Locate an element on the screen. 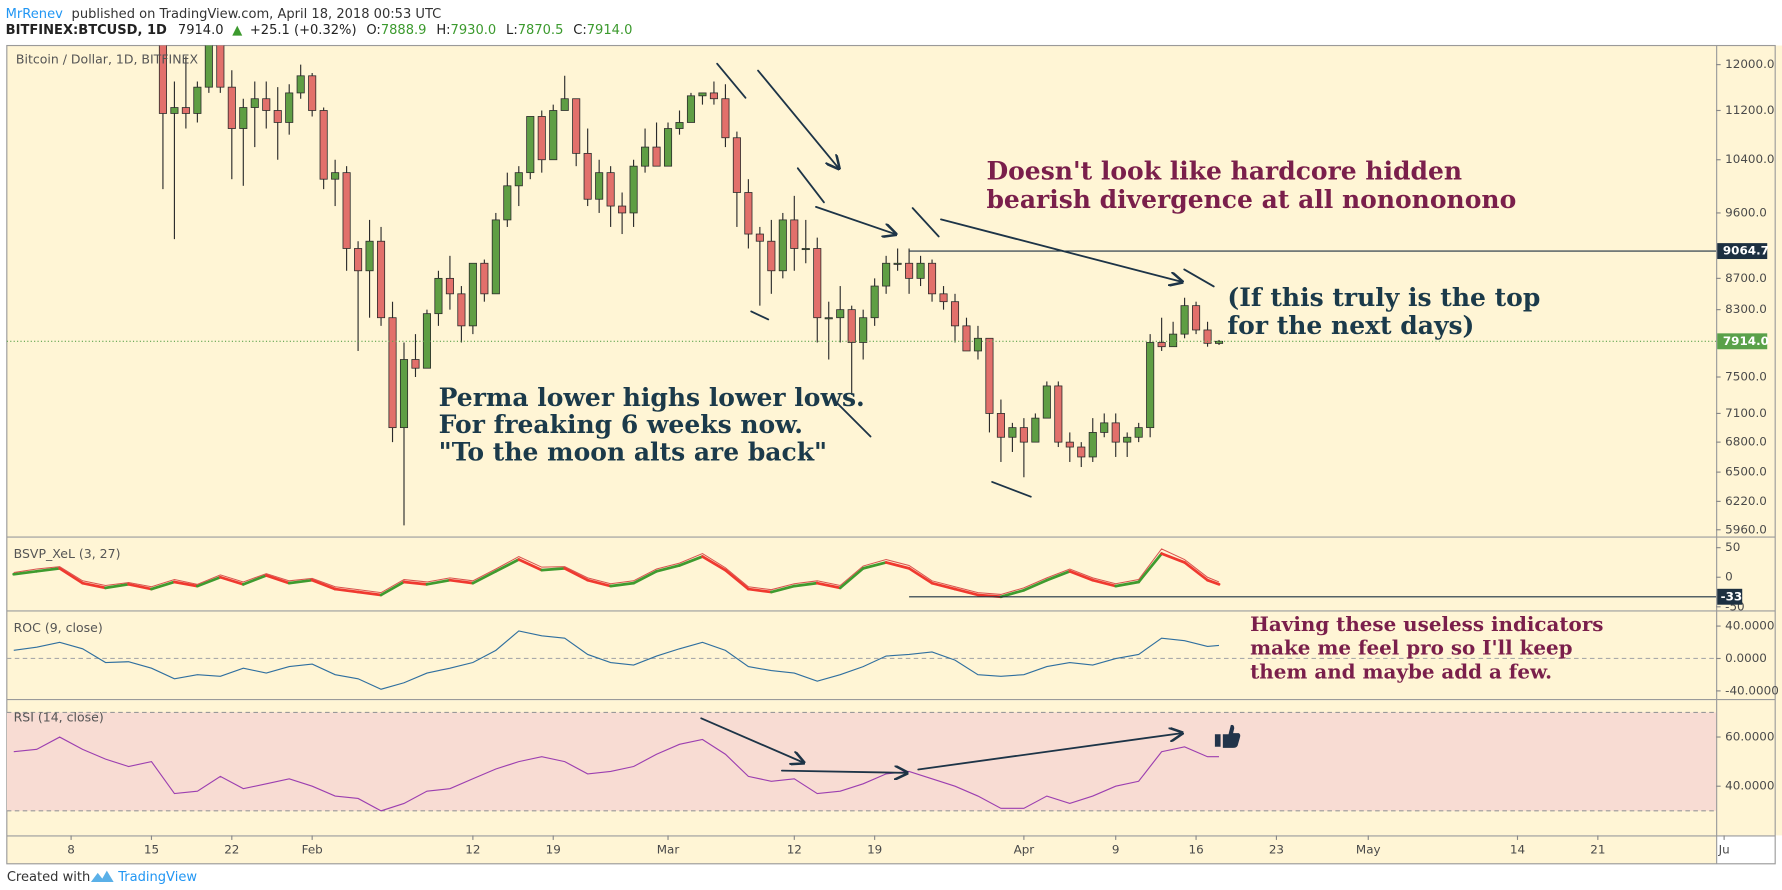 This screenshot has height=890, width=1782. roc-pane is located at coordinates (861, 655).